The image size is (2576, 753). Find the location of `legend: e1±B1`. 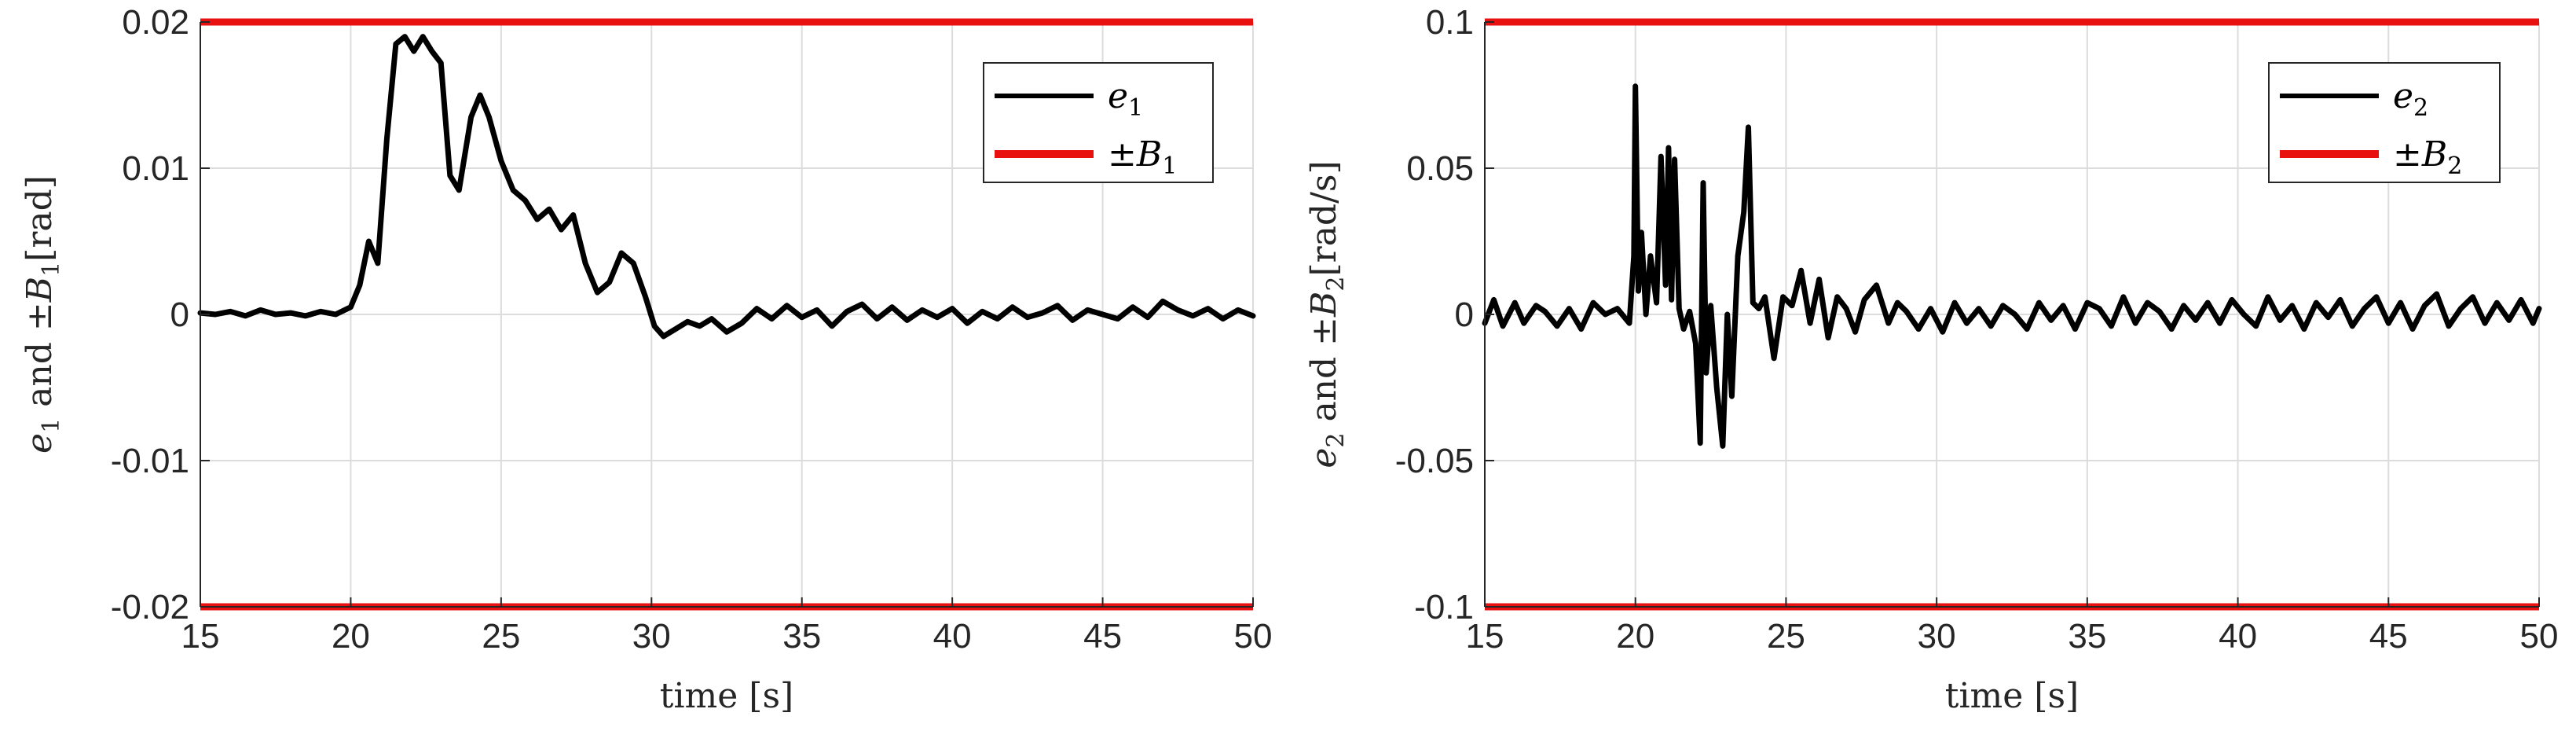

legend: e1±B1 is located at coordinates (1098, 122).